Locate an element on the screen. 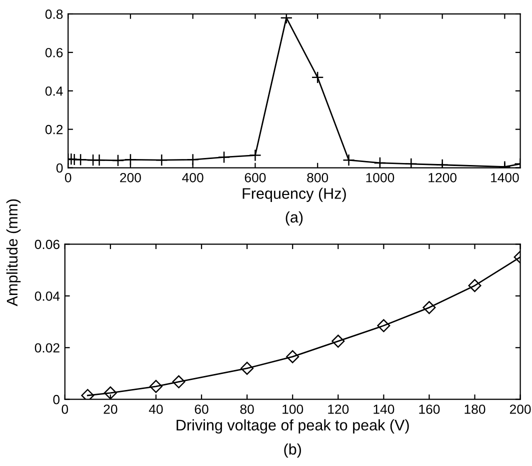  x-tick-label: 1400 is located at coordinates (505, 177).